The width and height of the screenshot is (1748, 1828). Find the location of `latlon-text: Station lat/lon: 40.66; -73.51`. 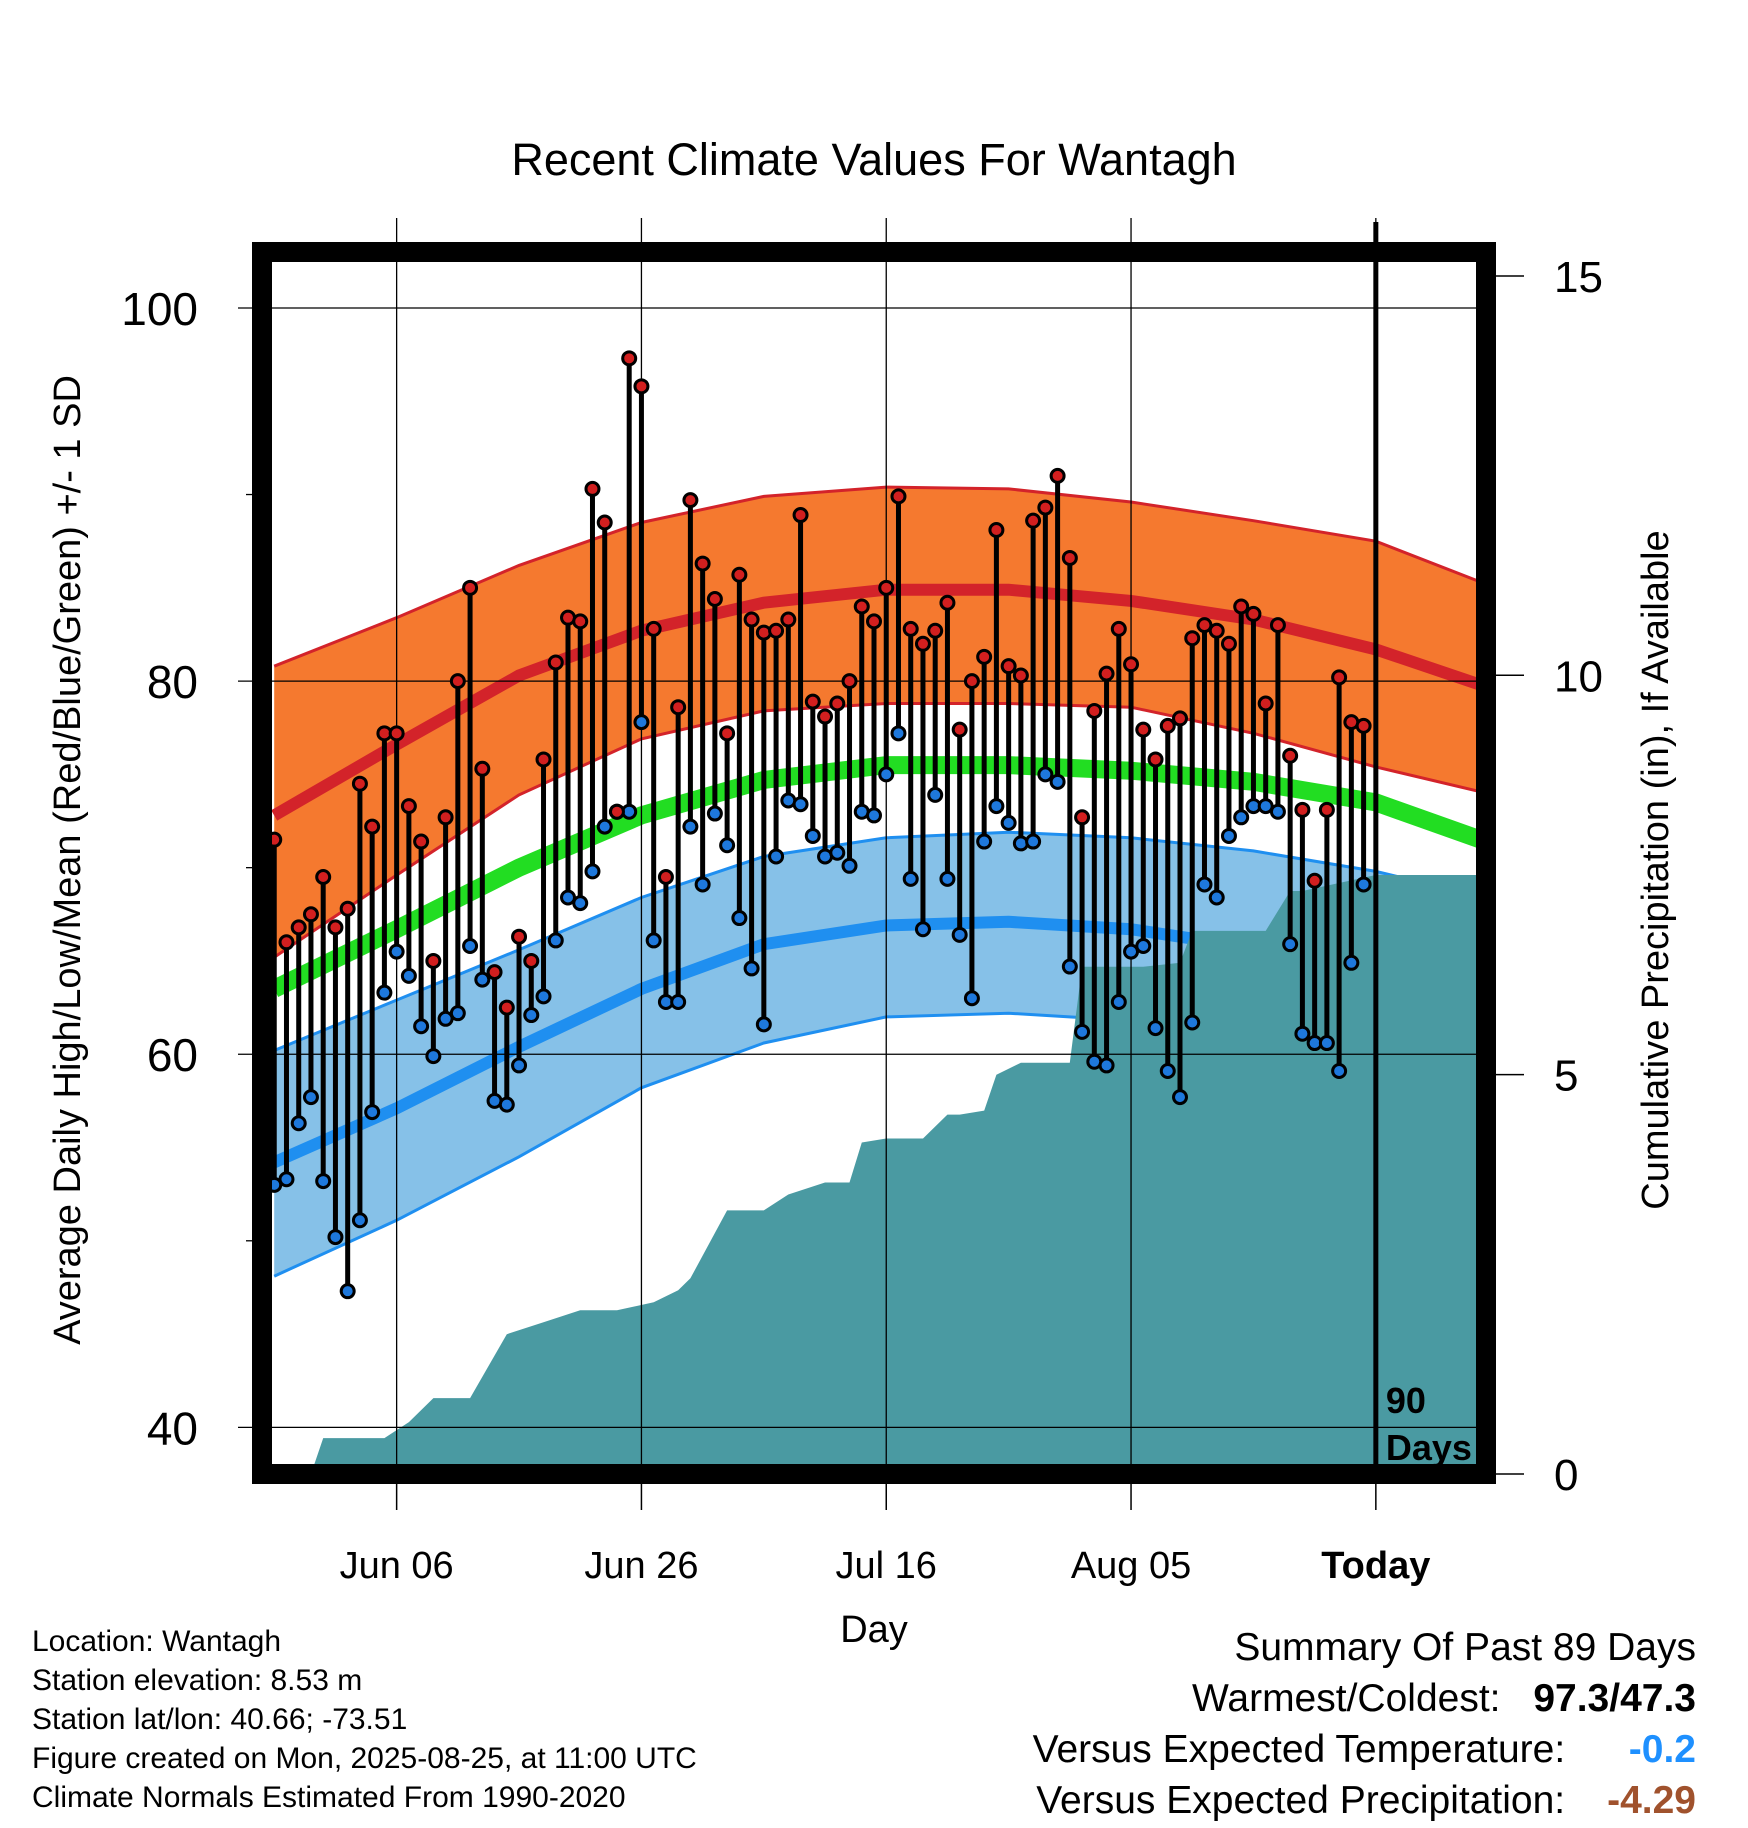

latlon-text: Station lat/lon: 40.66; -73.51 is located at coordinates (220, 1719).